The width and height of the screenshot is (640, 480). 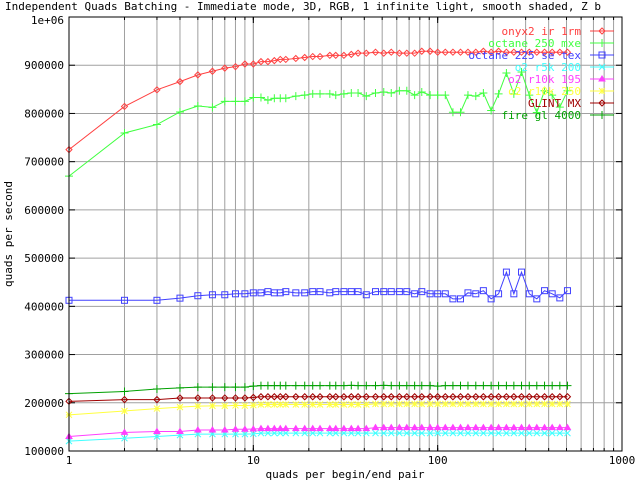 What do you see at coordinates (44, 65) in the screenshot?
I see `y-tick-label: 900000` at bounding box center [44, 65].